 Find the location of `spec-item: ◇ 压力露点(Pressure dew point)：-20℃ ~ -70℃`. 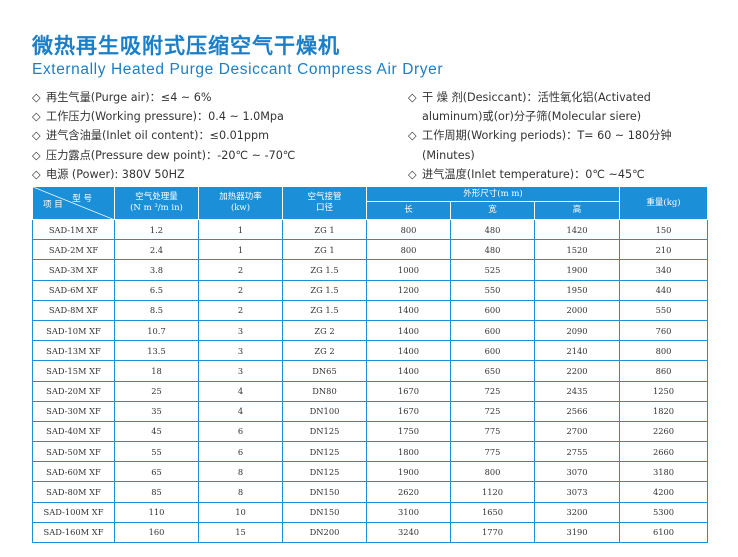

spec-item: ◇ 压力露点(Pressure dew point)：-20℃ ~ -70℃ is located at coordinates (212, 155).